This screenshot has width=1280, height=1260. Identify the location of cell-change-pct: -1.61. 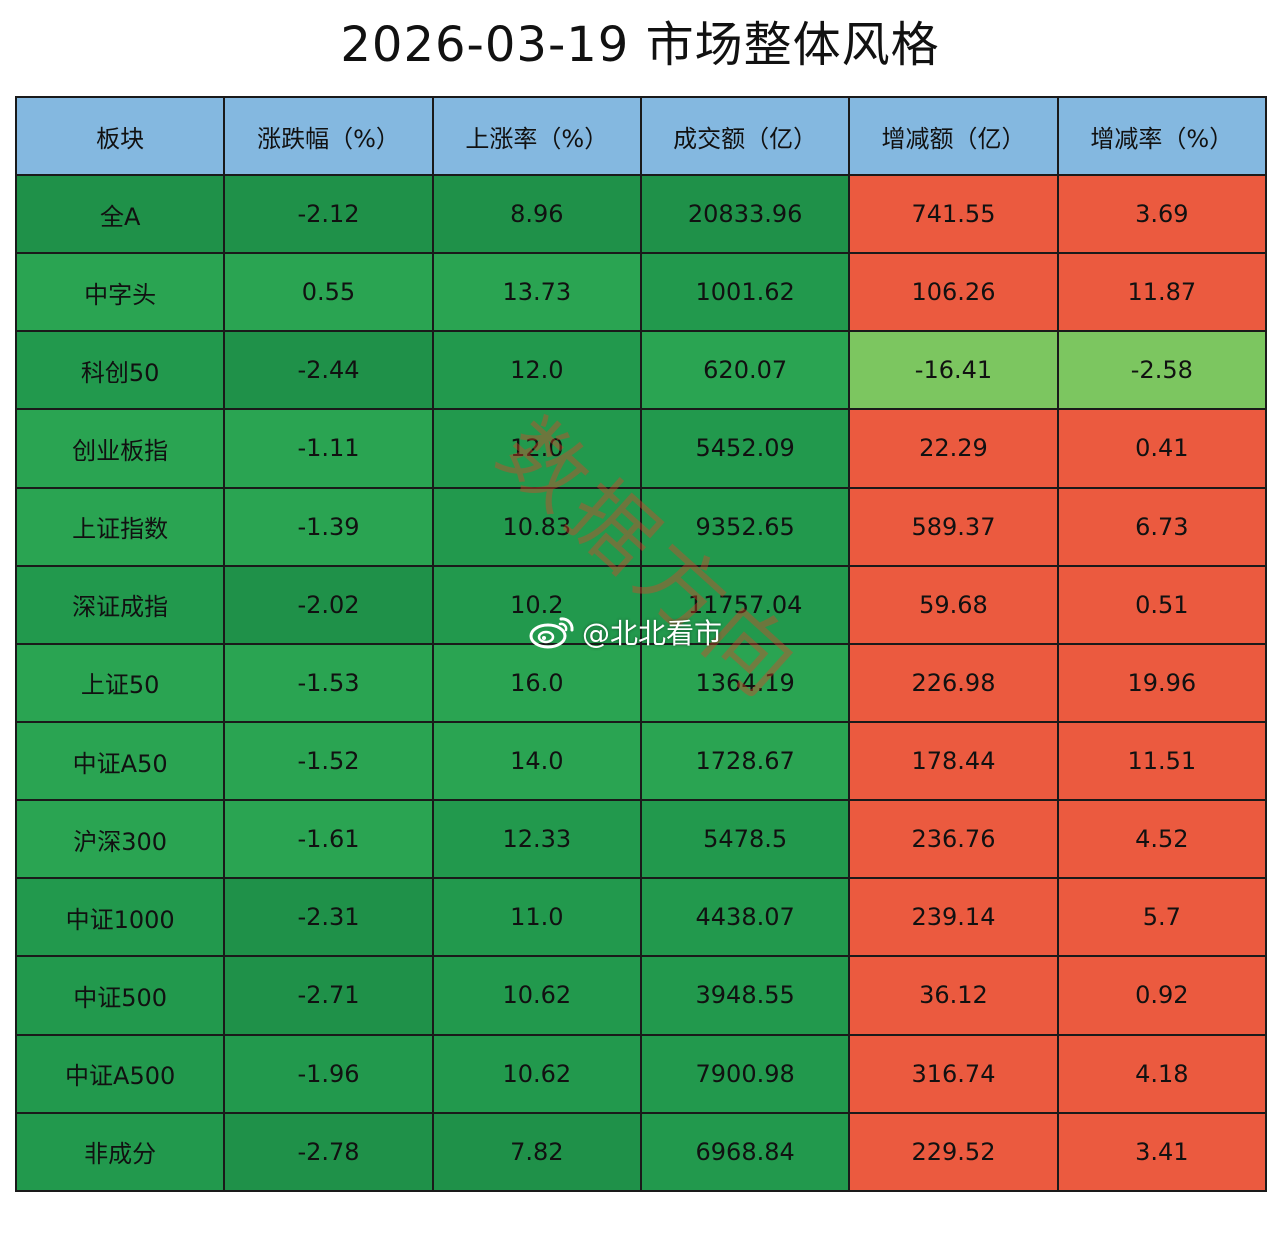
(328, 839).